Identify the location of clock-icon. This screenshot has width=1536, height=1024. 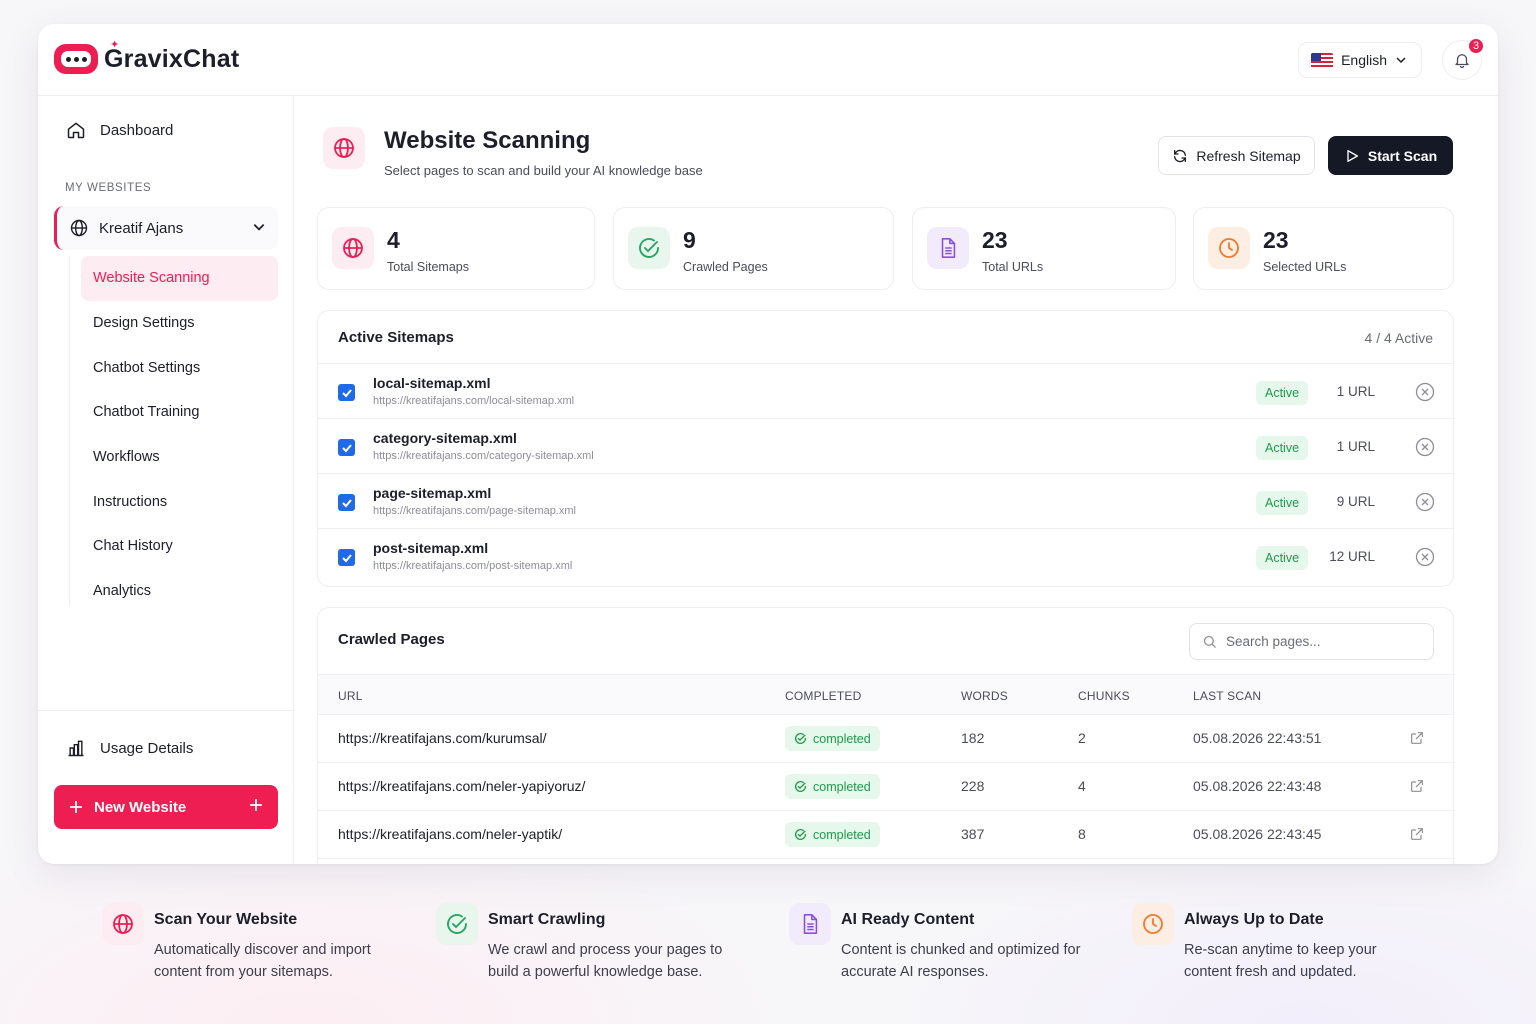
(1153, 924).